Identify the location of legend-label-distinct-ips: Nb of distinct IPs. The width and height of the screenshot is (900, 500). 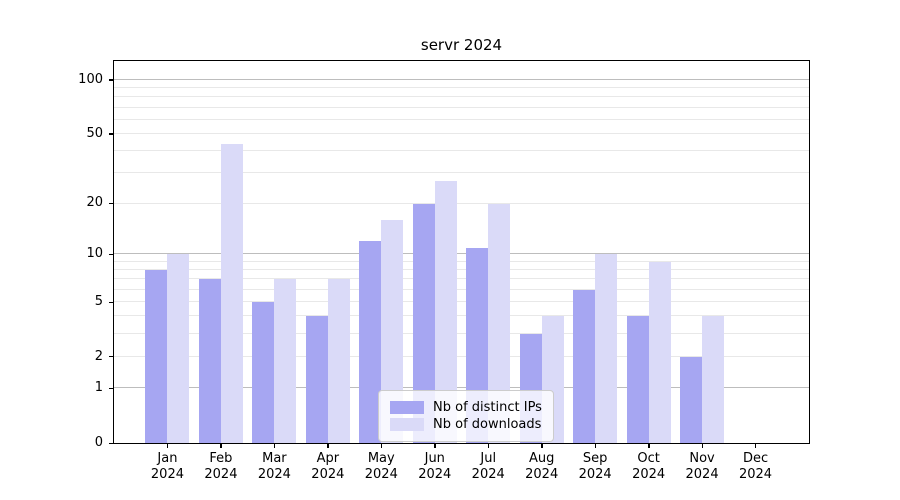
(487, 407).